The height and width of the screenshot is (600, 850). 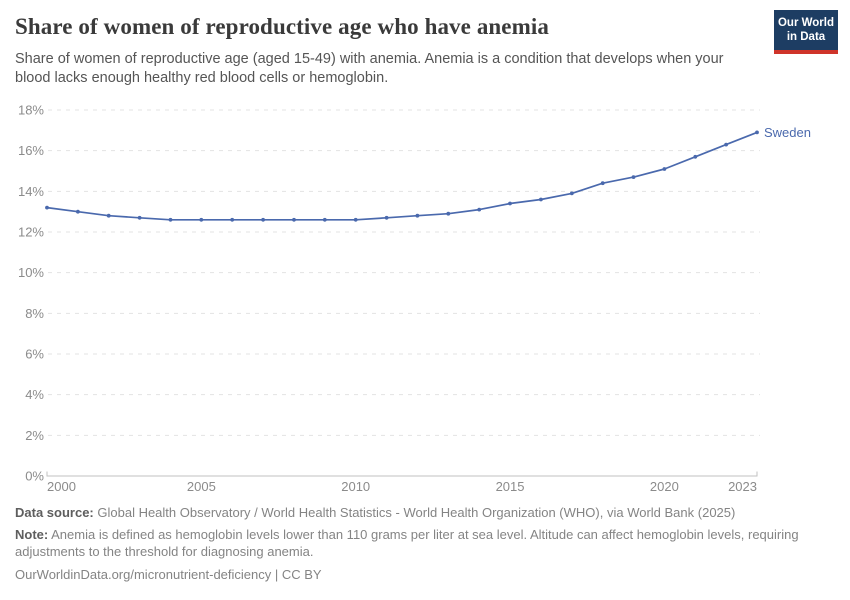 What do you see at coordinates (806, 37) in the screenshot?
I see `owid-logo-line2: in Data` at bounding box center [806, 37].